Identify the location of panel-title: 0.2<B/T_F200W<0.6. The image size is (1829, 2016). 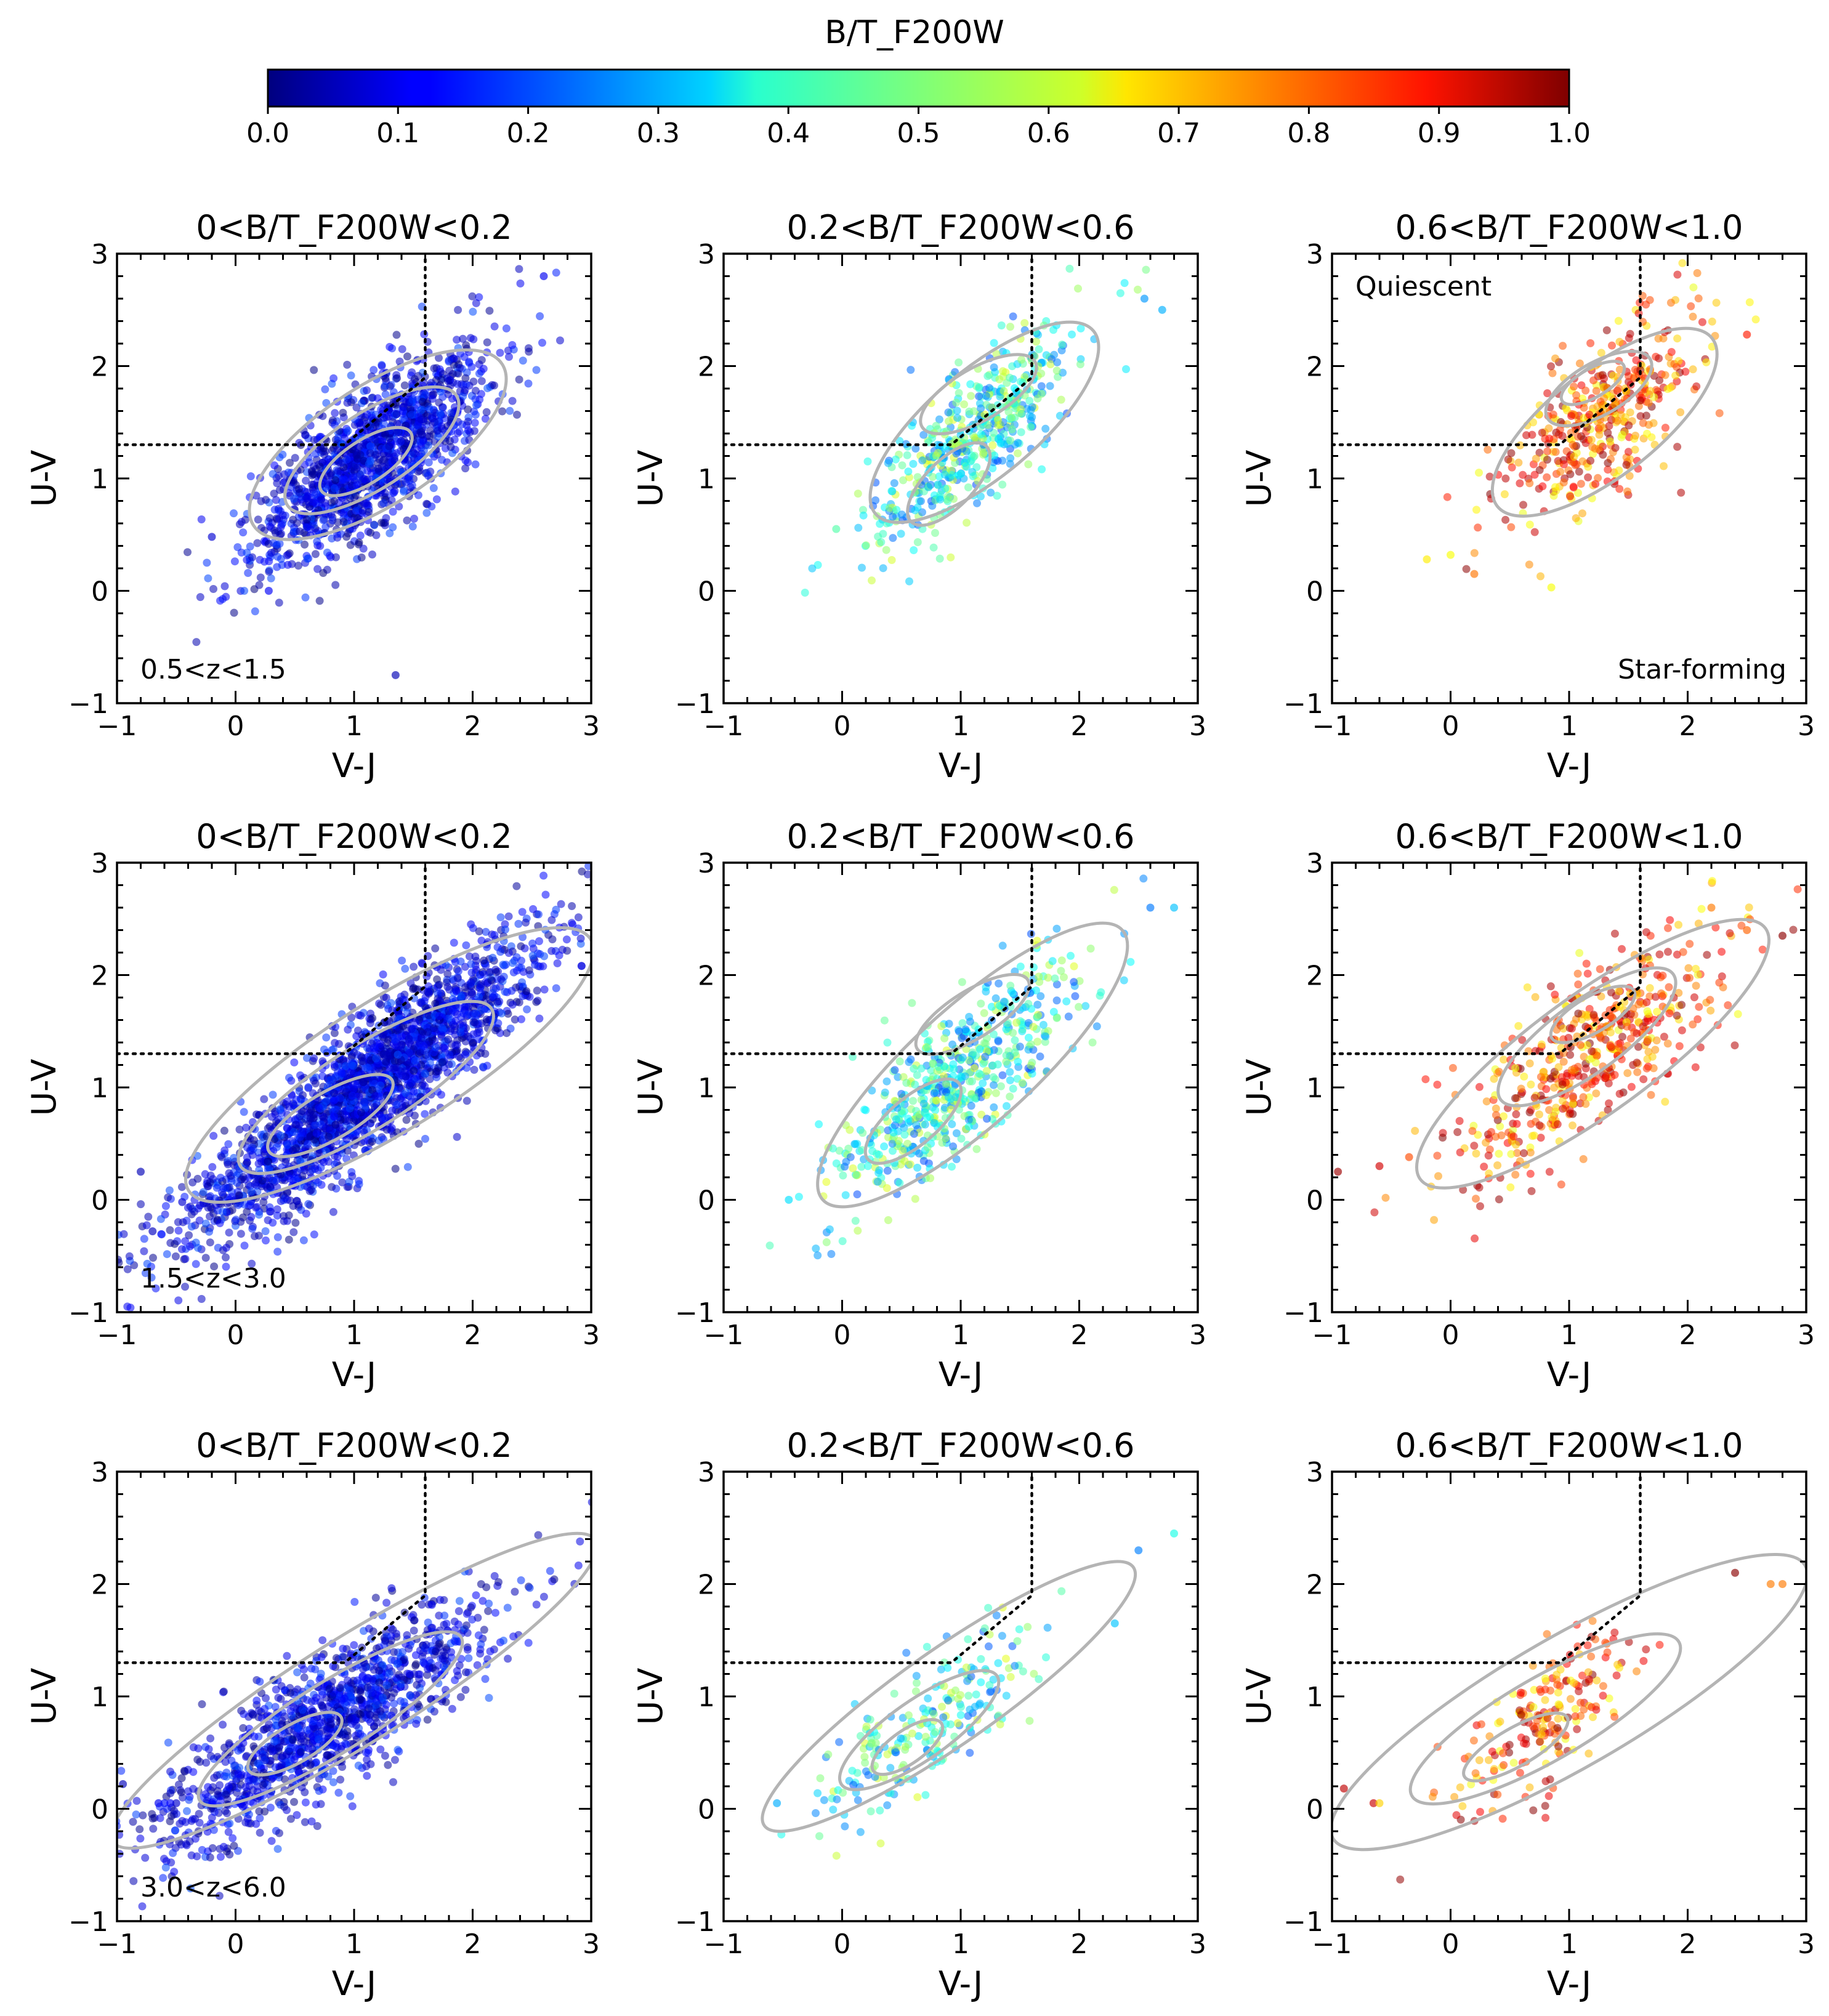
(961, 227).